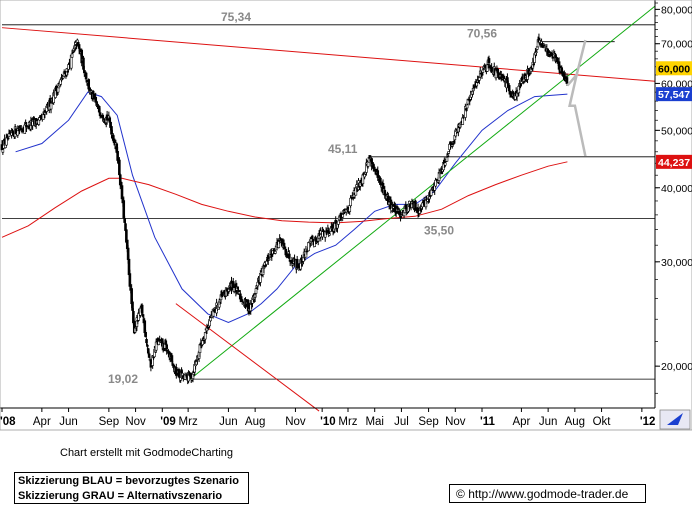 This screenshot has height=523, width=692. Describe the element at coordinates (482, 34) in the screenshot. I see `level-label: 70,56` at that location.